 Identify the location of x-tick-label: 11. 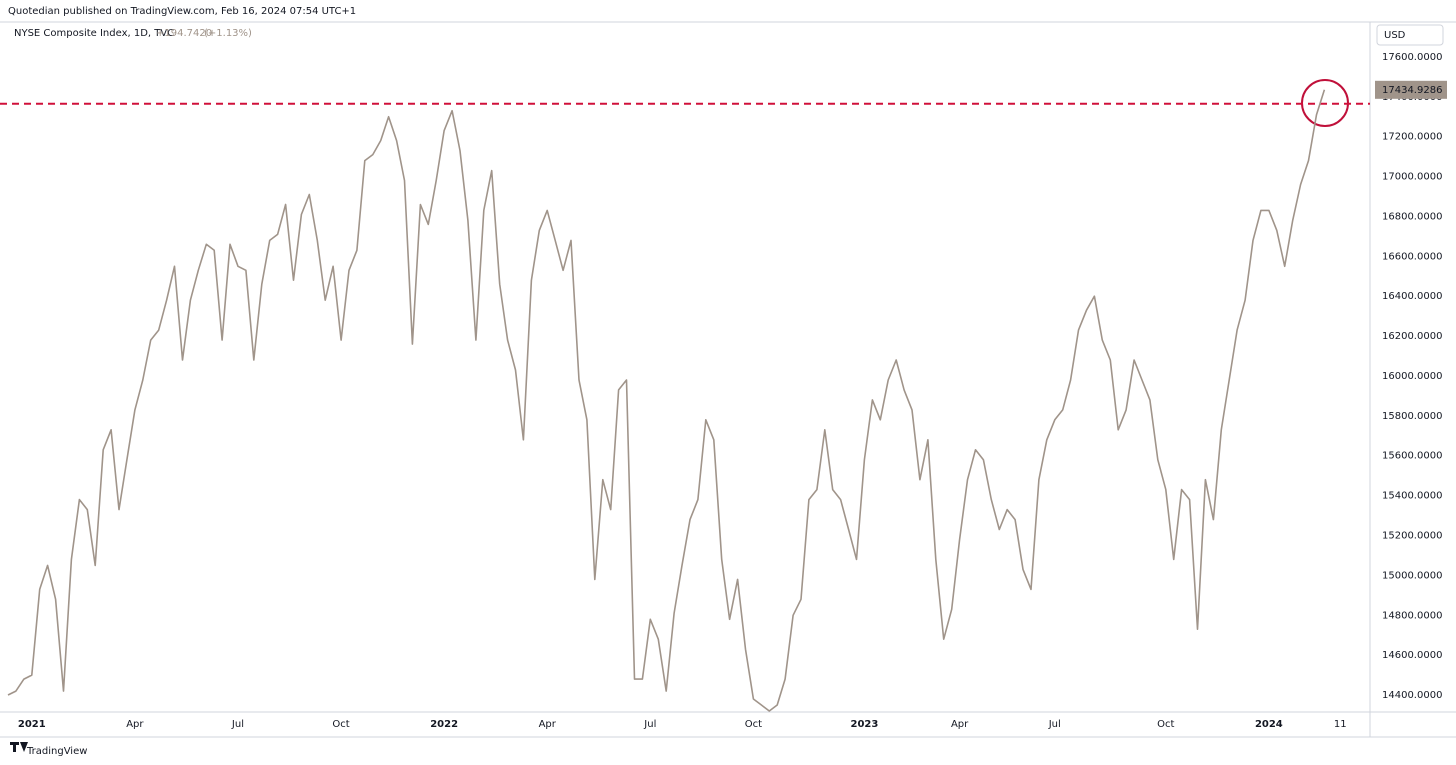
(1340, 724).